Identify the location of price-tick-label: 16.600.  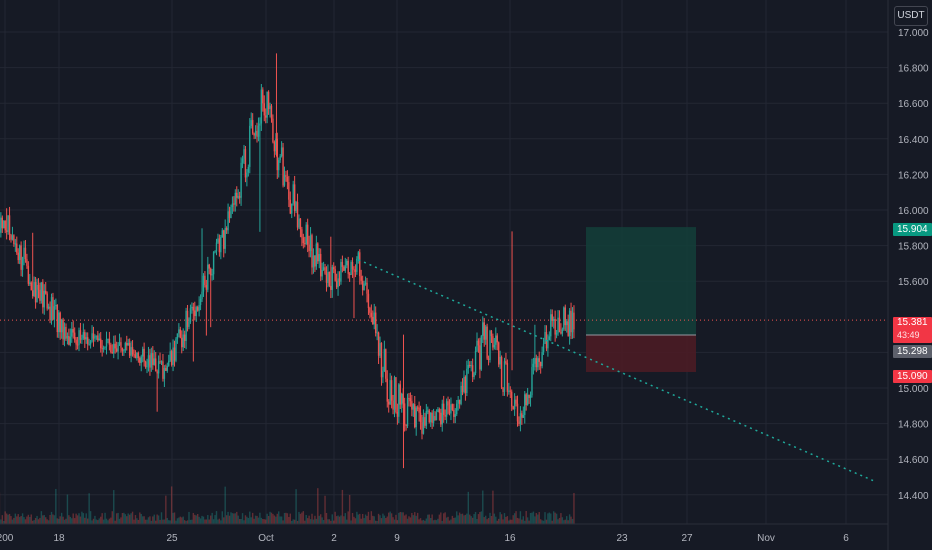
(913, 104).